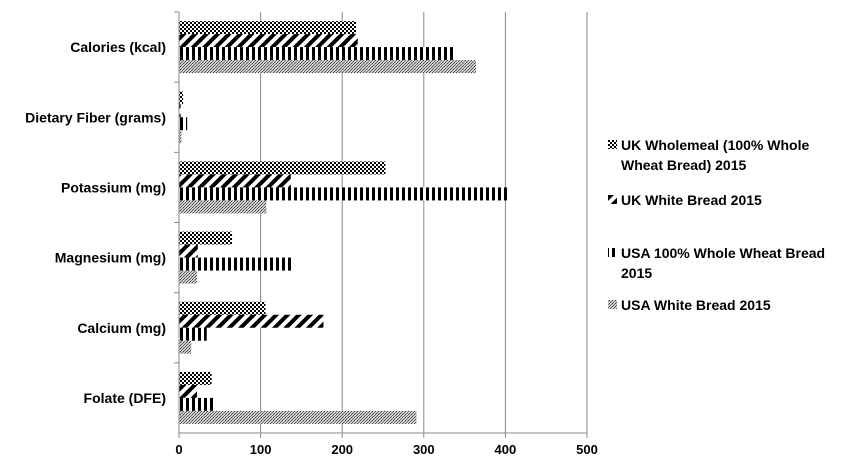  Describe the element at coordinates (125, 398) in the screenshot. I see `category-label: Folate (DFE)` at that location.